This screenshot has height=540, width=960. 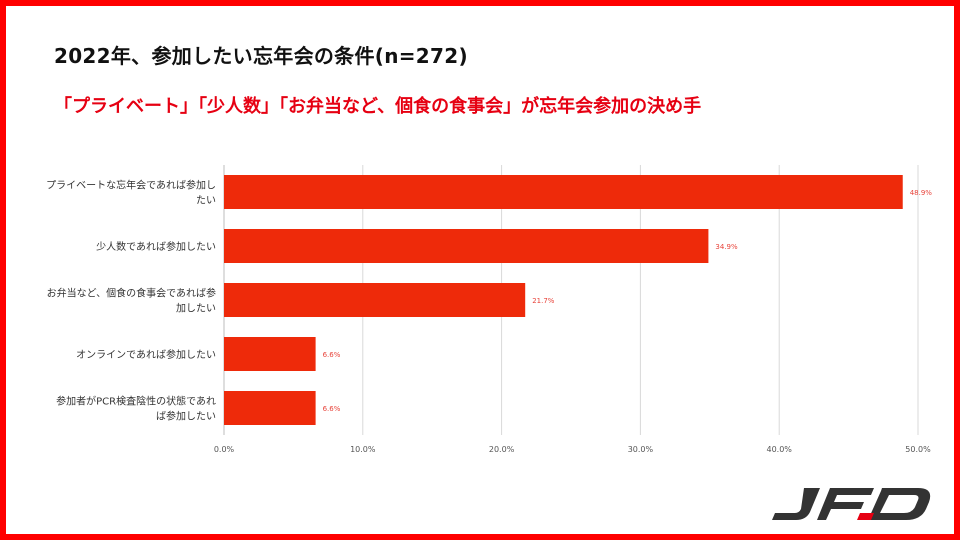 I want to click on category-label: オンラインであれば参加したい, so click(x=146, y=354).